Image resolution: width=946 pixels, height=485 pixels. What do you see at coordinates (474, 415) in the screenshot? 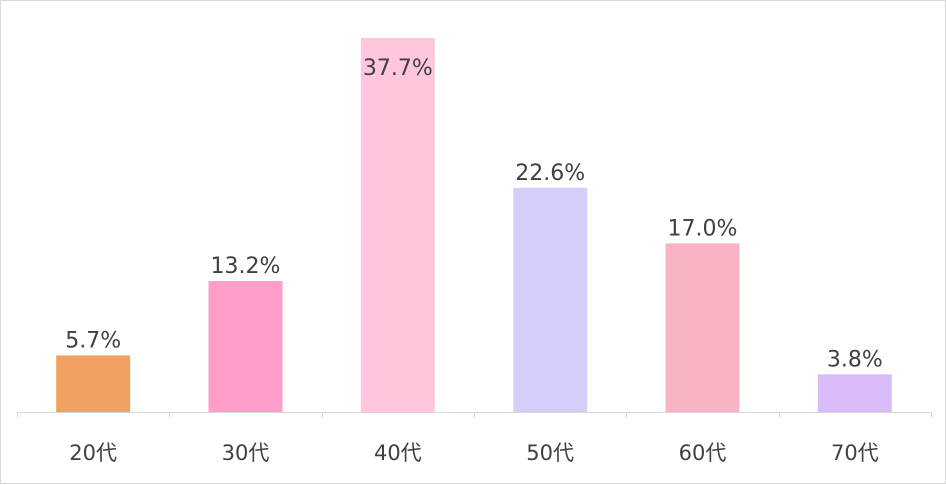
I see `x-axis` at bounding box center [474, 415].